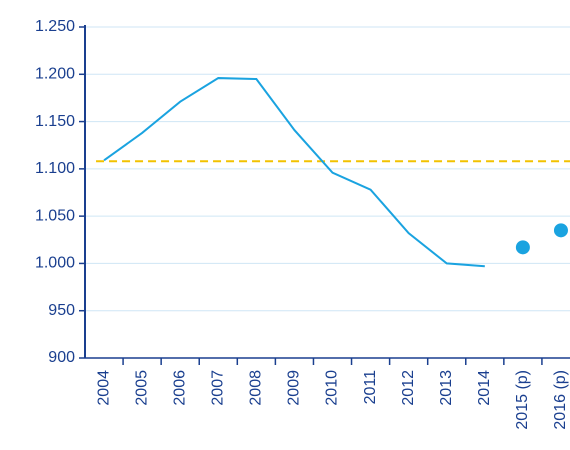  What do you see at coordinates (61, 310) in the screenshot?
I see `y-tick-label: 950` at bounding box center [61, 310].